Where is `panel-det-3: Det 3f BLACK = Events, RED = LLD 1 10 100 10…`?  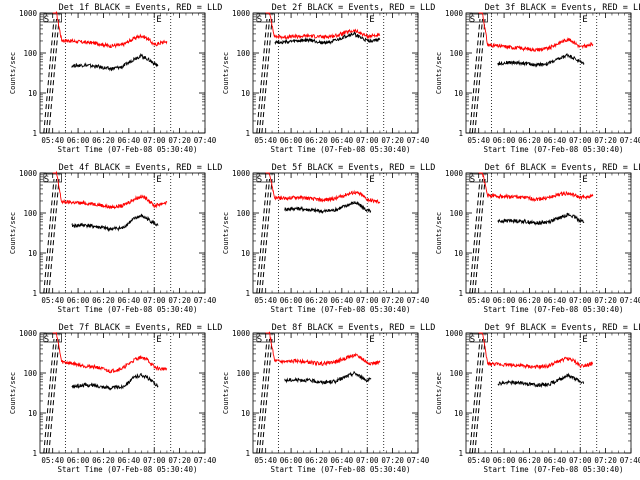
panel-det-3: Det 3f BLACK = Events, RED = LLD 1 10 100 10… is located at coordinates (537, 78).